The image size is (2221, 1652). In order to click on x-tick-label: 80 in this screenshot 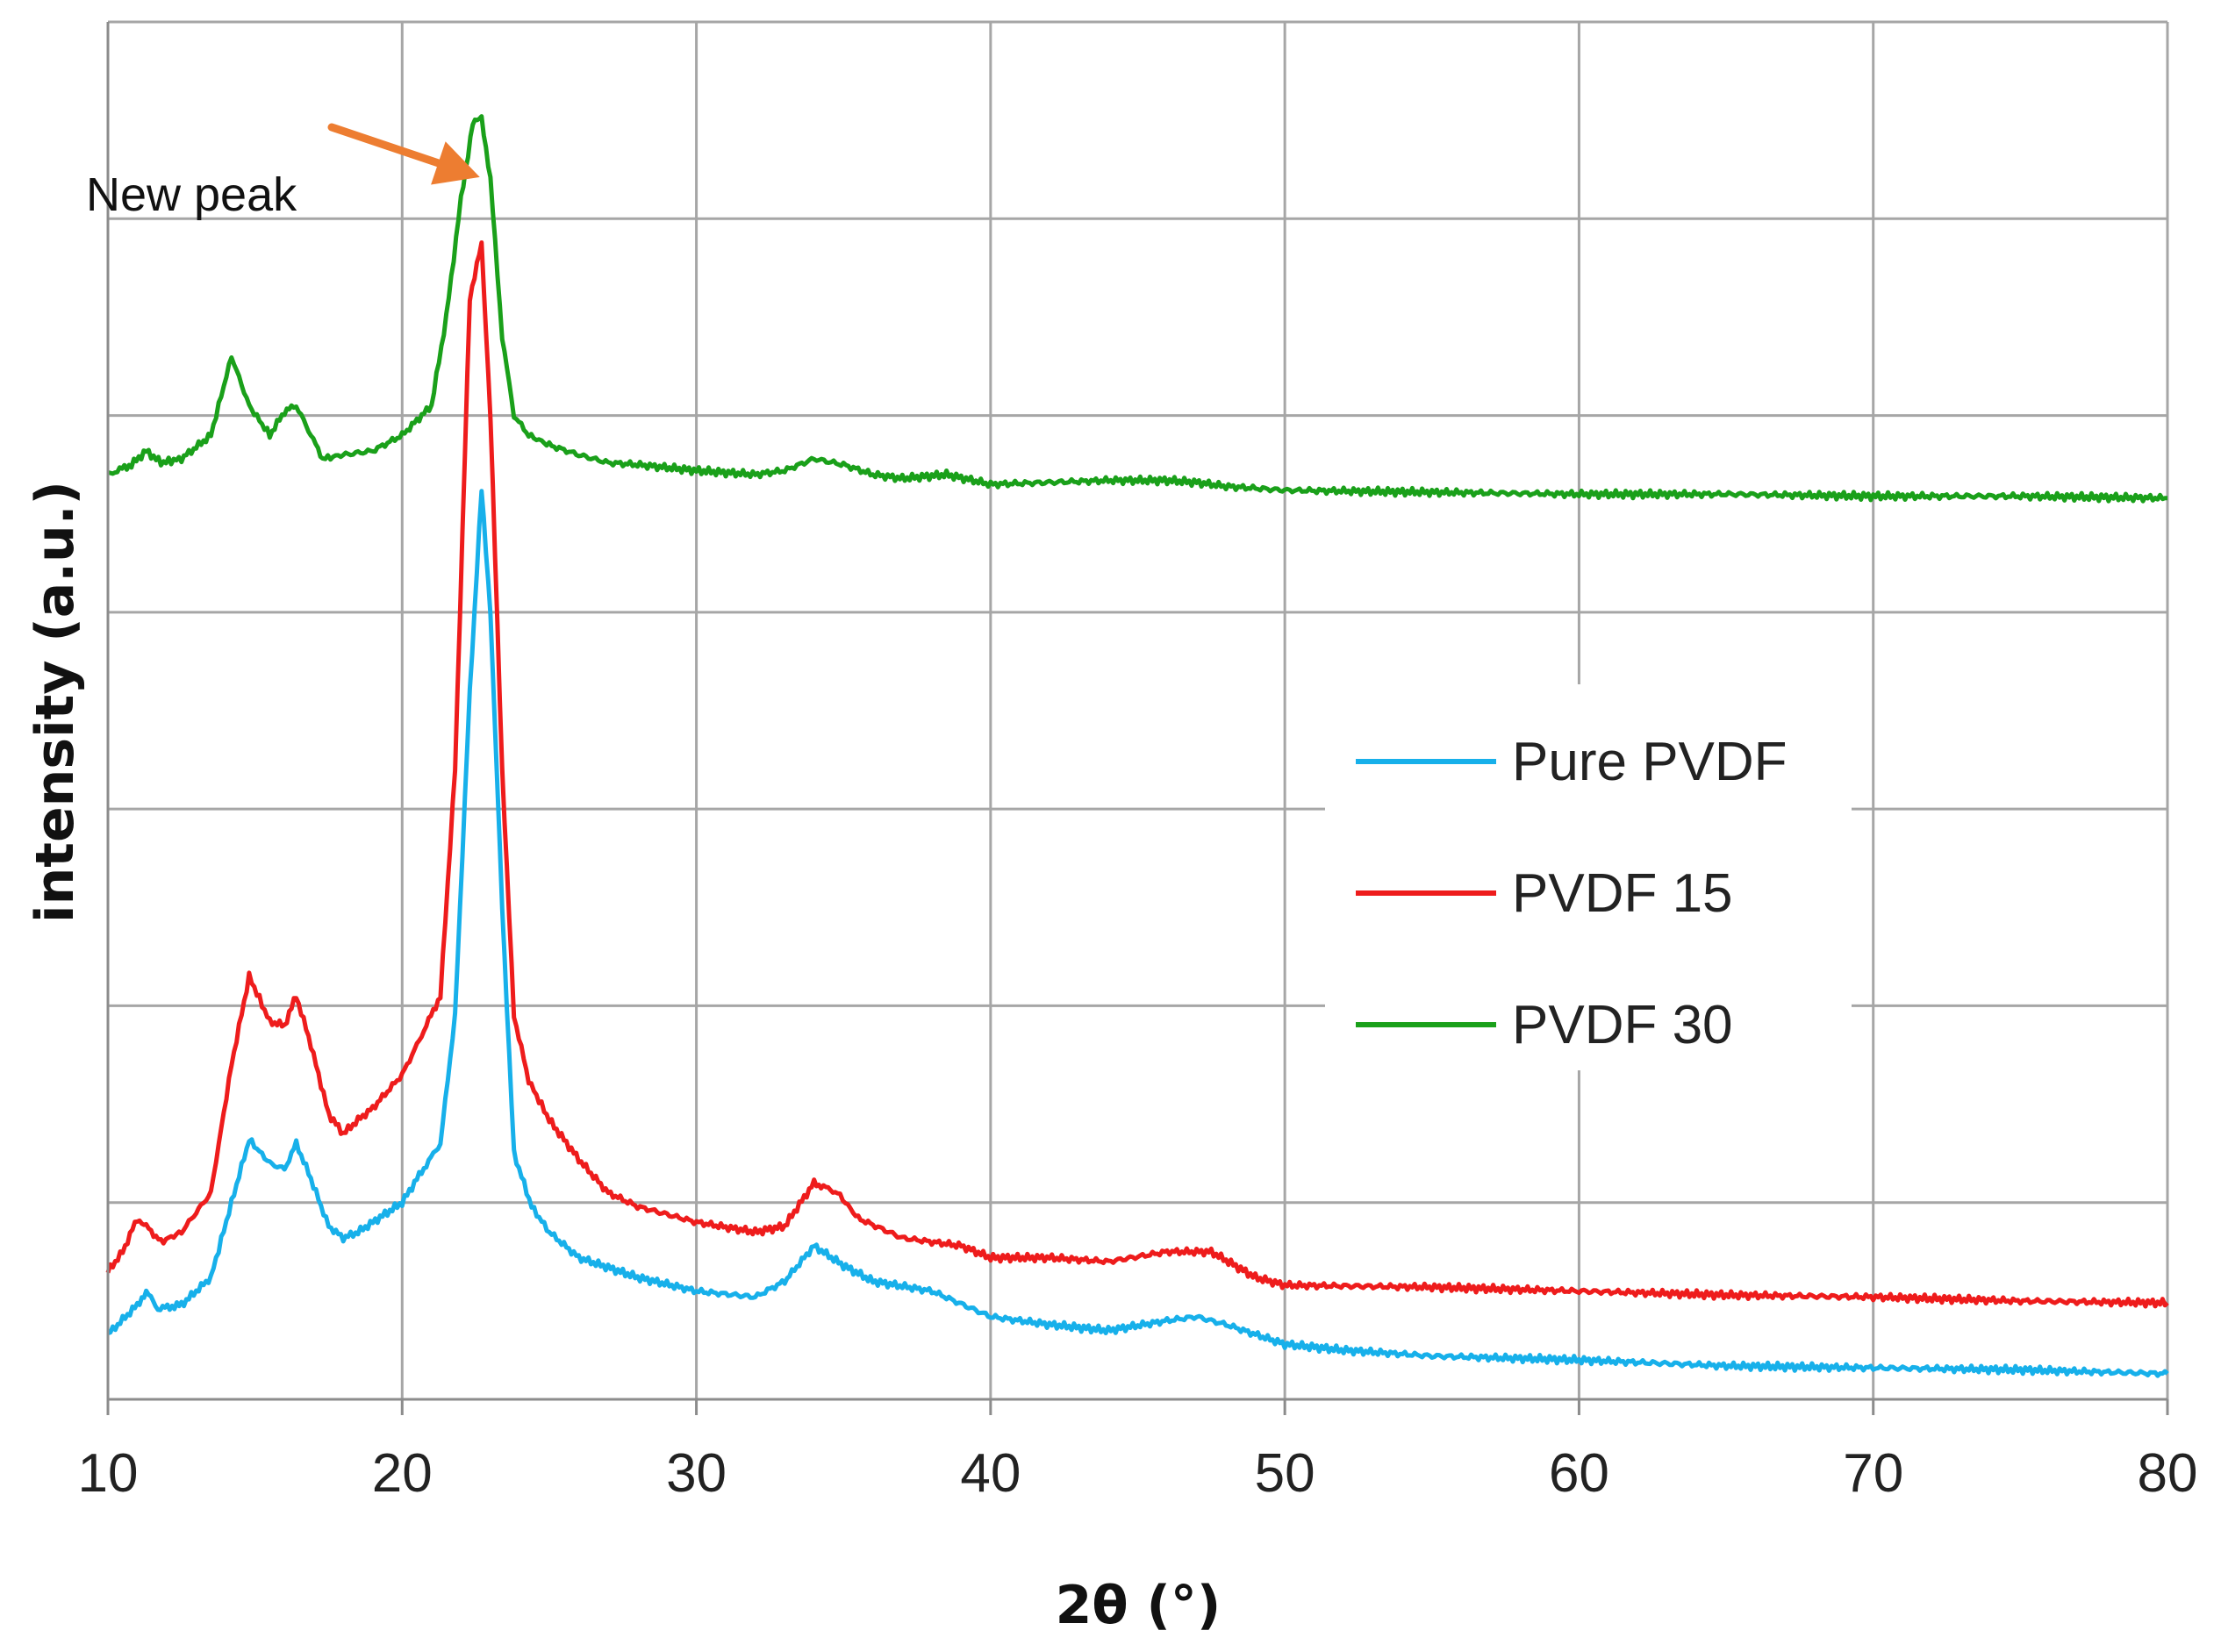, I will do `click(2168, 1474)`.